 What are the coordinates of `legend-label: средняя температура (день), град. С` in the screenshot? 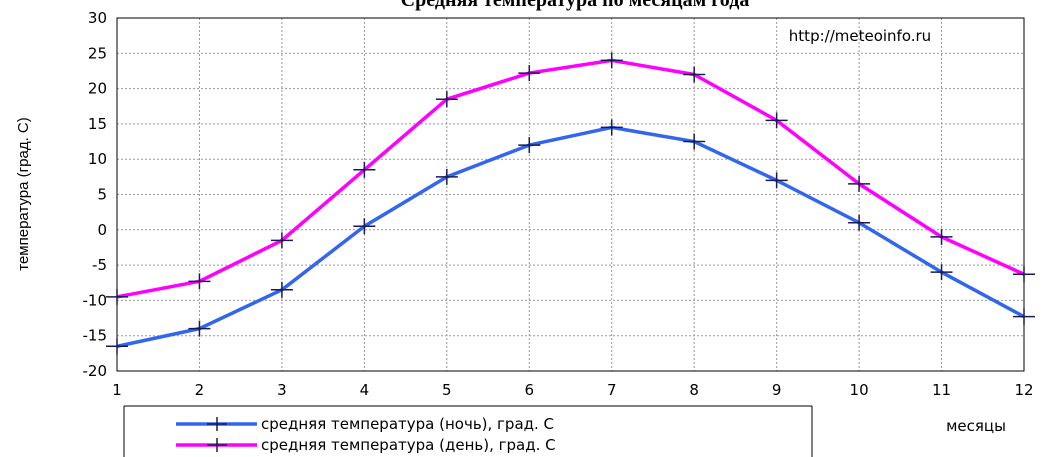 It's located at (408, 445).